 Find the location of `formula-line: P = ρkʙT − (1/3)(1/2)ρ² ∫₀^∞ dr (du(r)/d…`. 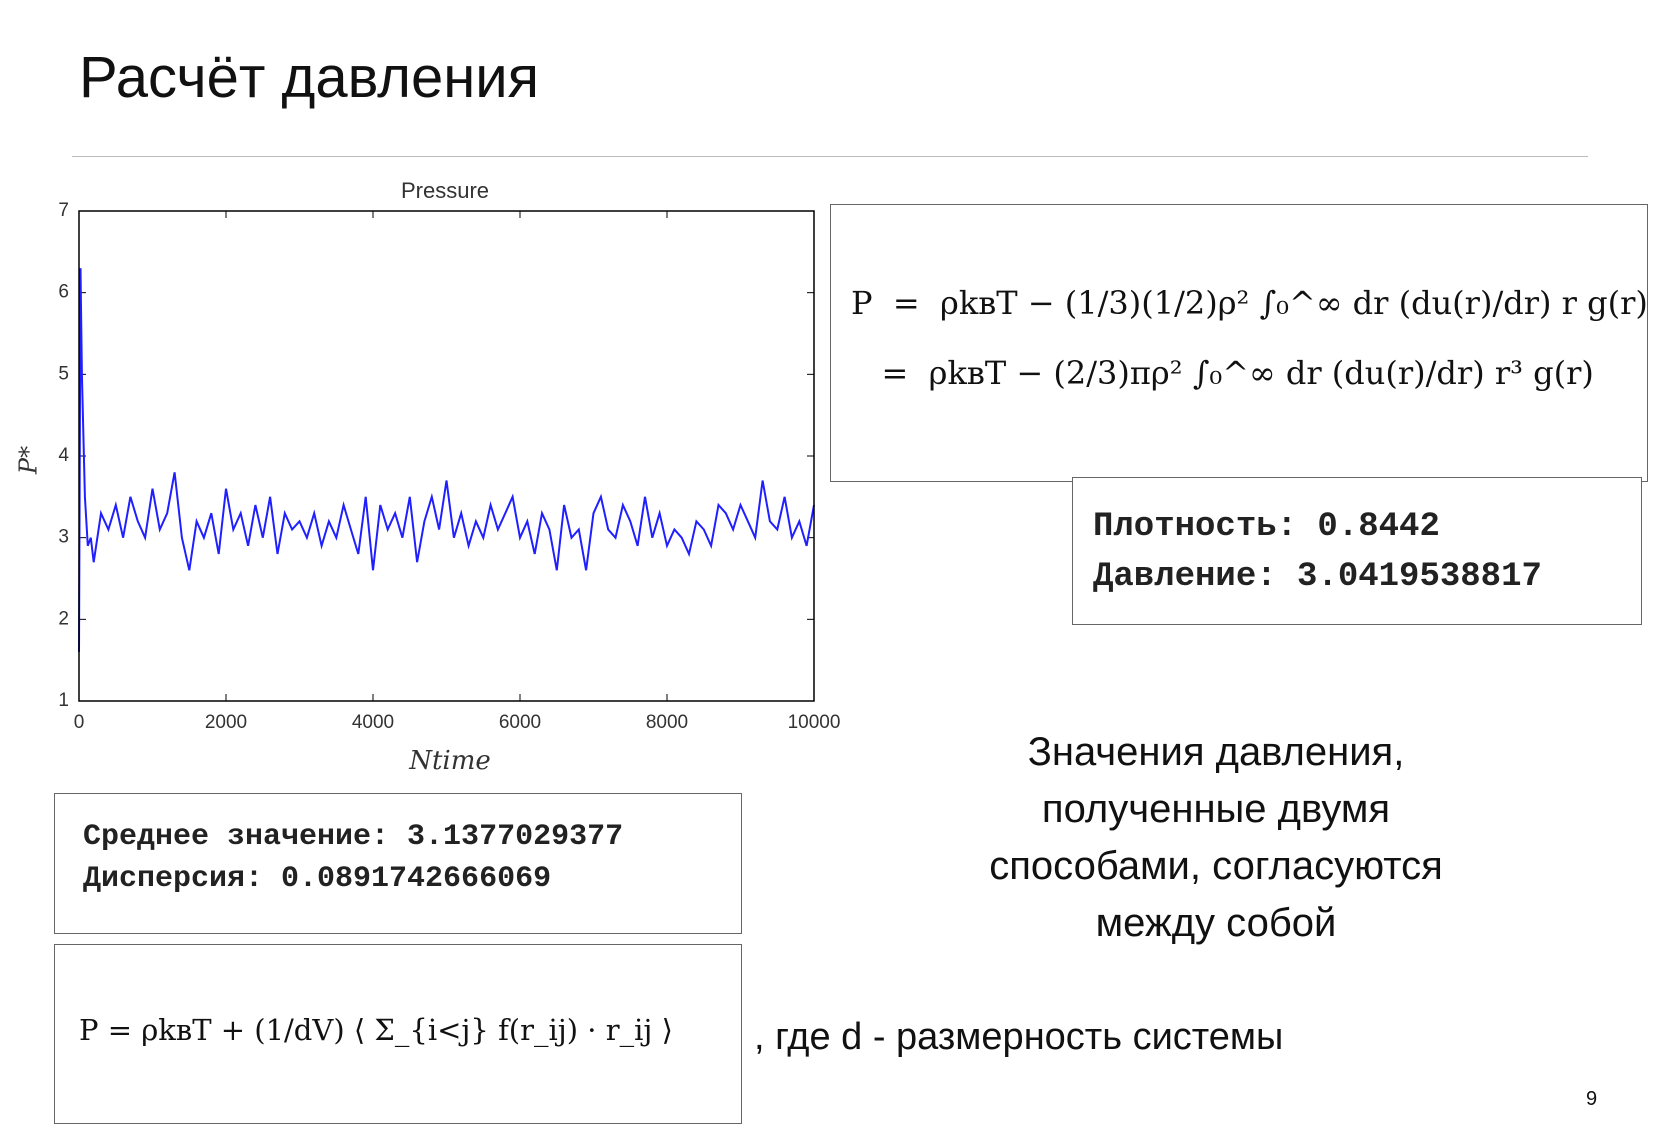

formula-line: P = ρkʙT − (1/3)(1/2)ρ² ∫₀^∞ dr (du(r)/d… is located at coordinates (1249, 303).